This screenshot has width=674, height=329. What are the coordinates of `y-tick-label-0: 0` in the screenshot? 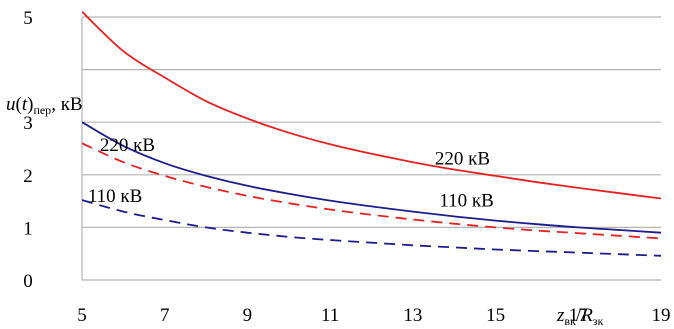 It's located at (28, 281).